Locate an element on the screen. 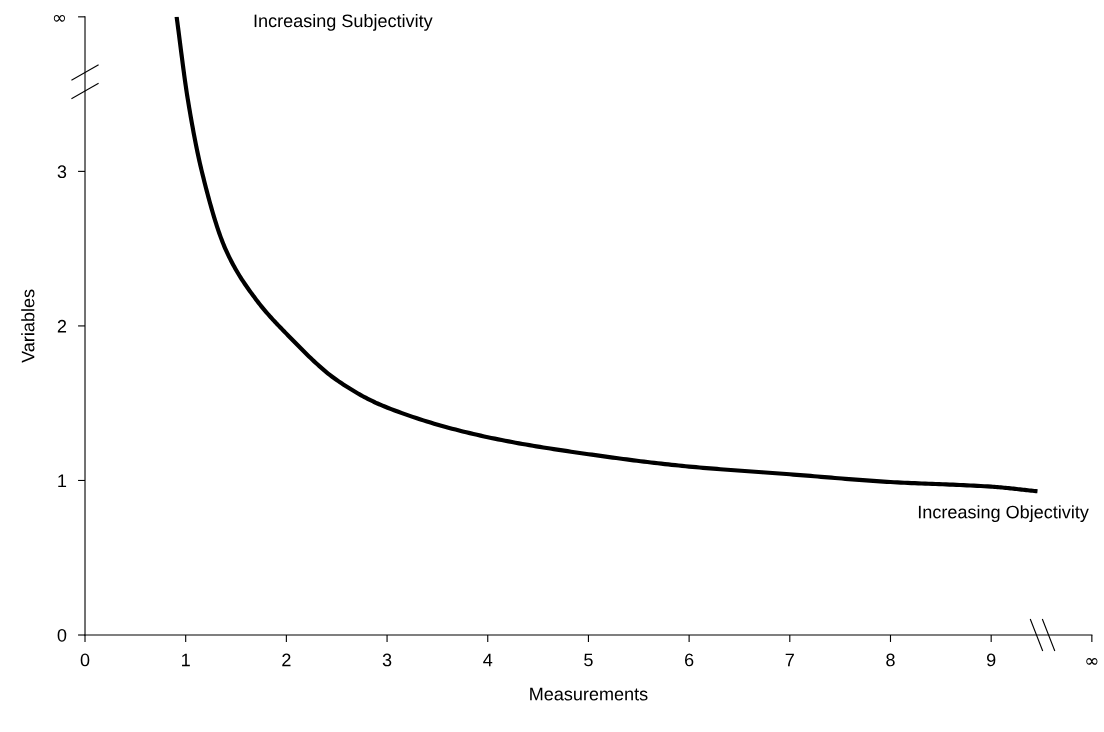 The height and width of the screenshot is (732, 1104). y-axis-title: Variables is located at coordinates (28, 326).